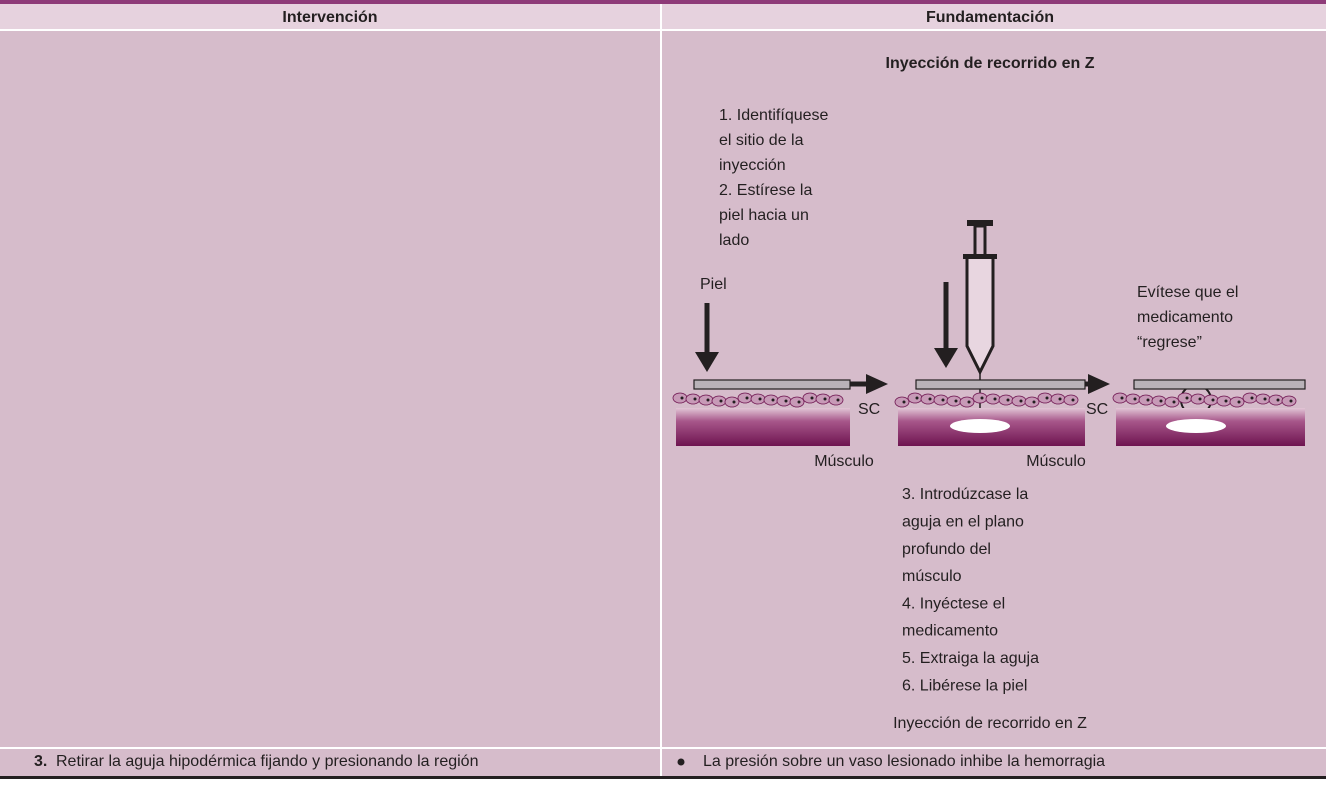 This screenshot has height=787, width=1326. Describe the element at coordinates (980, 426) in the screenshot. I see `depot` at that location.